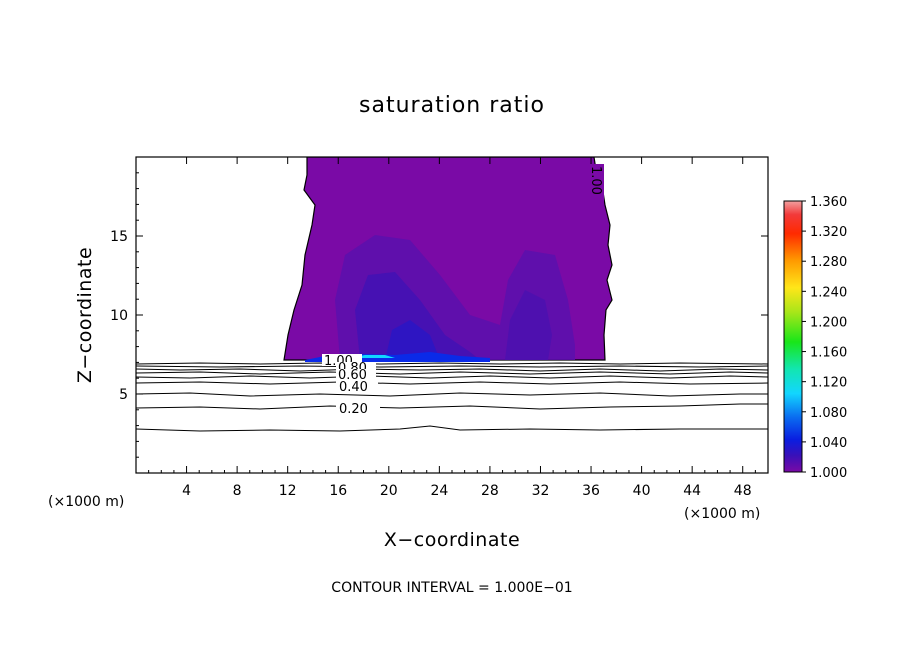  What do you see at coordinates (439, 491) in the screenshot?
I see `x-tick-label-24: 24` at bounding box center [439, 491].